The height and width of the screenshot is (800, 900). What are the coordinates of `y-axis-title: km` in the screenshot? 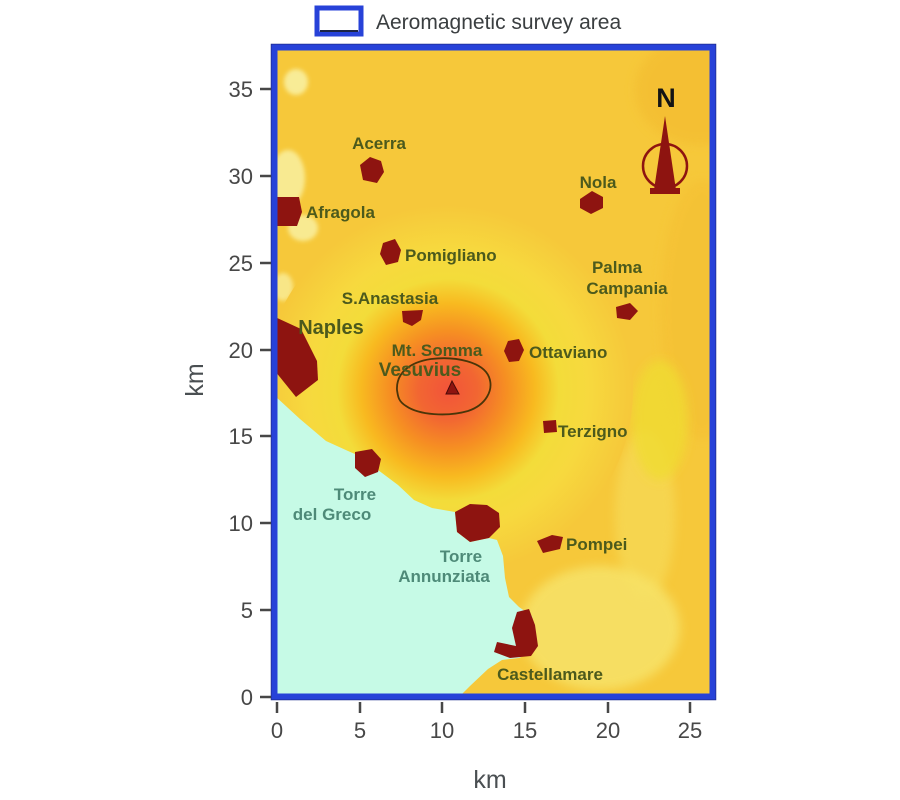 It's located at (195, 379).